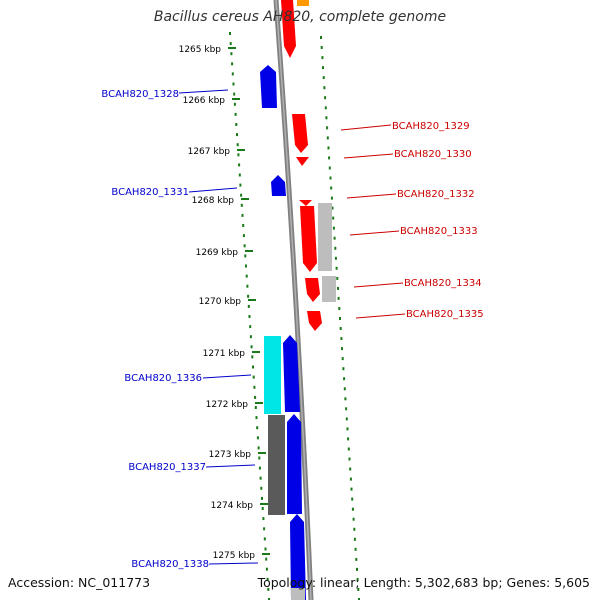 The height and width of the screenshot is (604, 600). I want to click on gene-label: BCAH820_1337, so click(167, 467).